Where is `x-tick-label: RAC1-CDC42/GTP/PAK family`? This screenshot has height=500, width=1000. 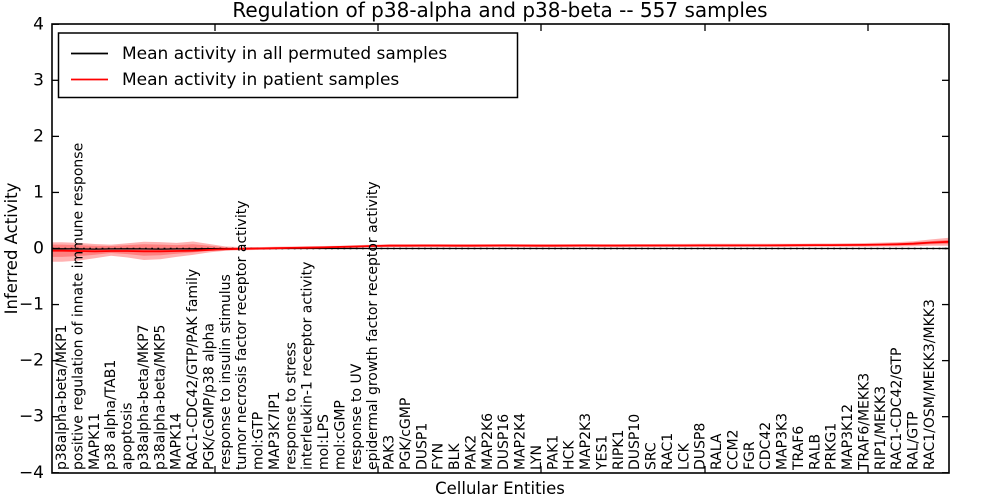 x-tick-label: RAC1-CDC42/GTP/PAK family is located at coordinates (193, 369).